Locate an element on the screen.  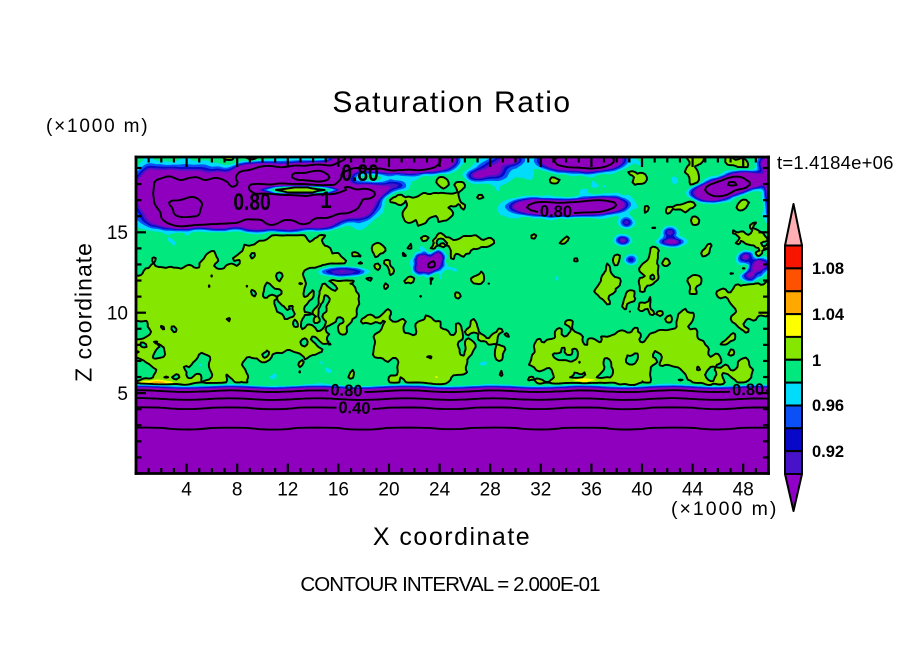
svg-text: 0.40 is located at coordinates (354, 408).